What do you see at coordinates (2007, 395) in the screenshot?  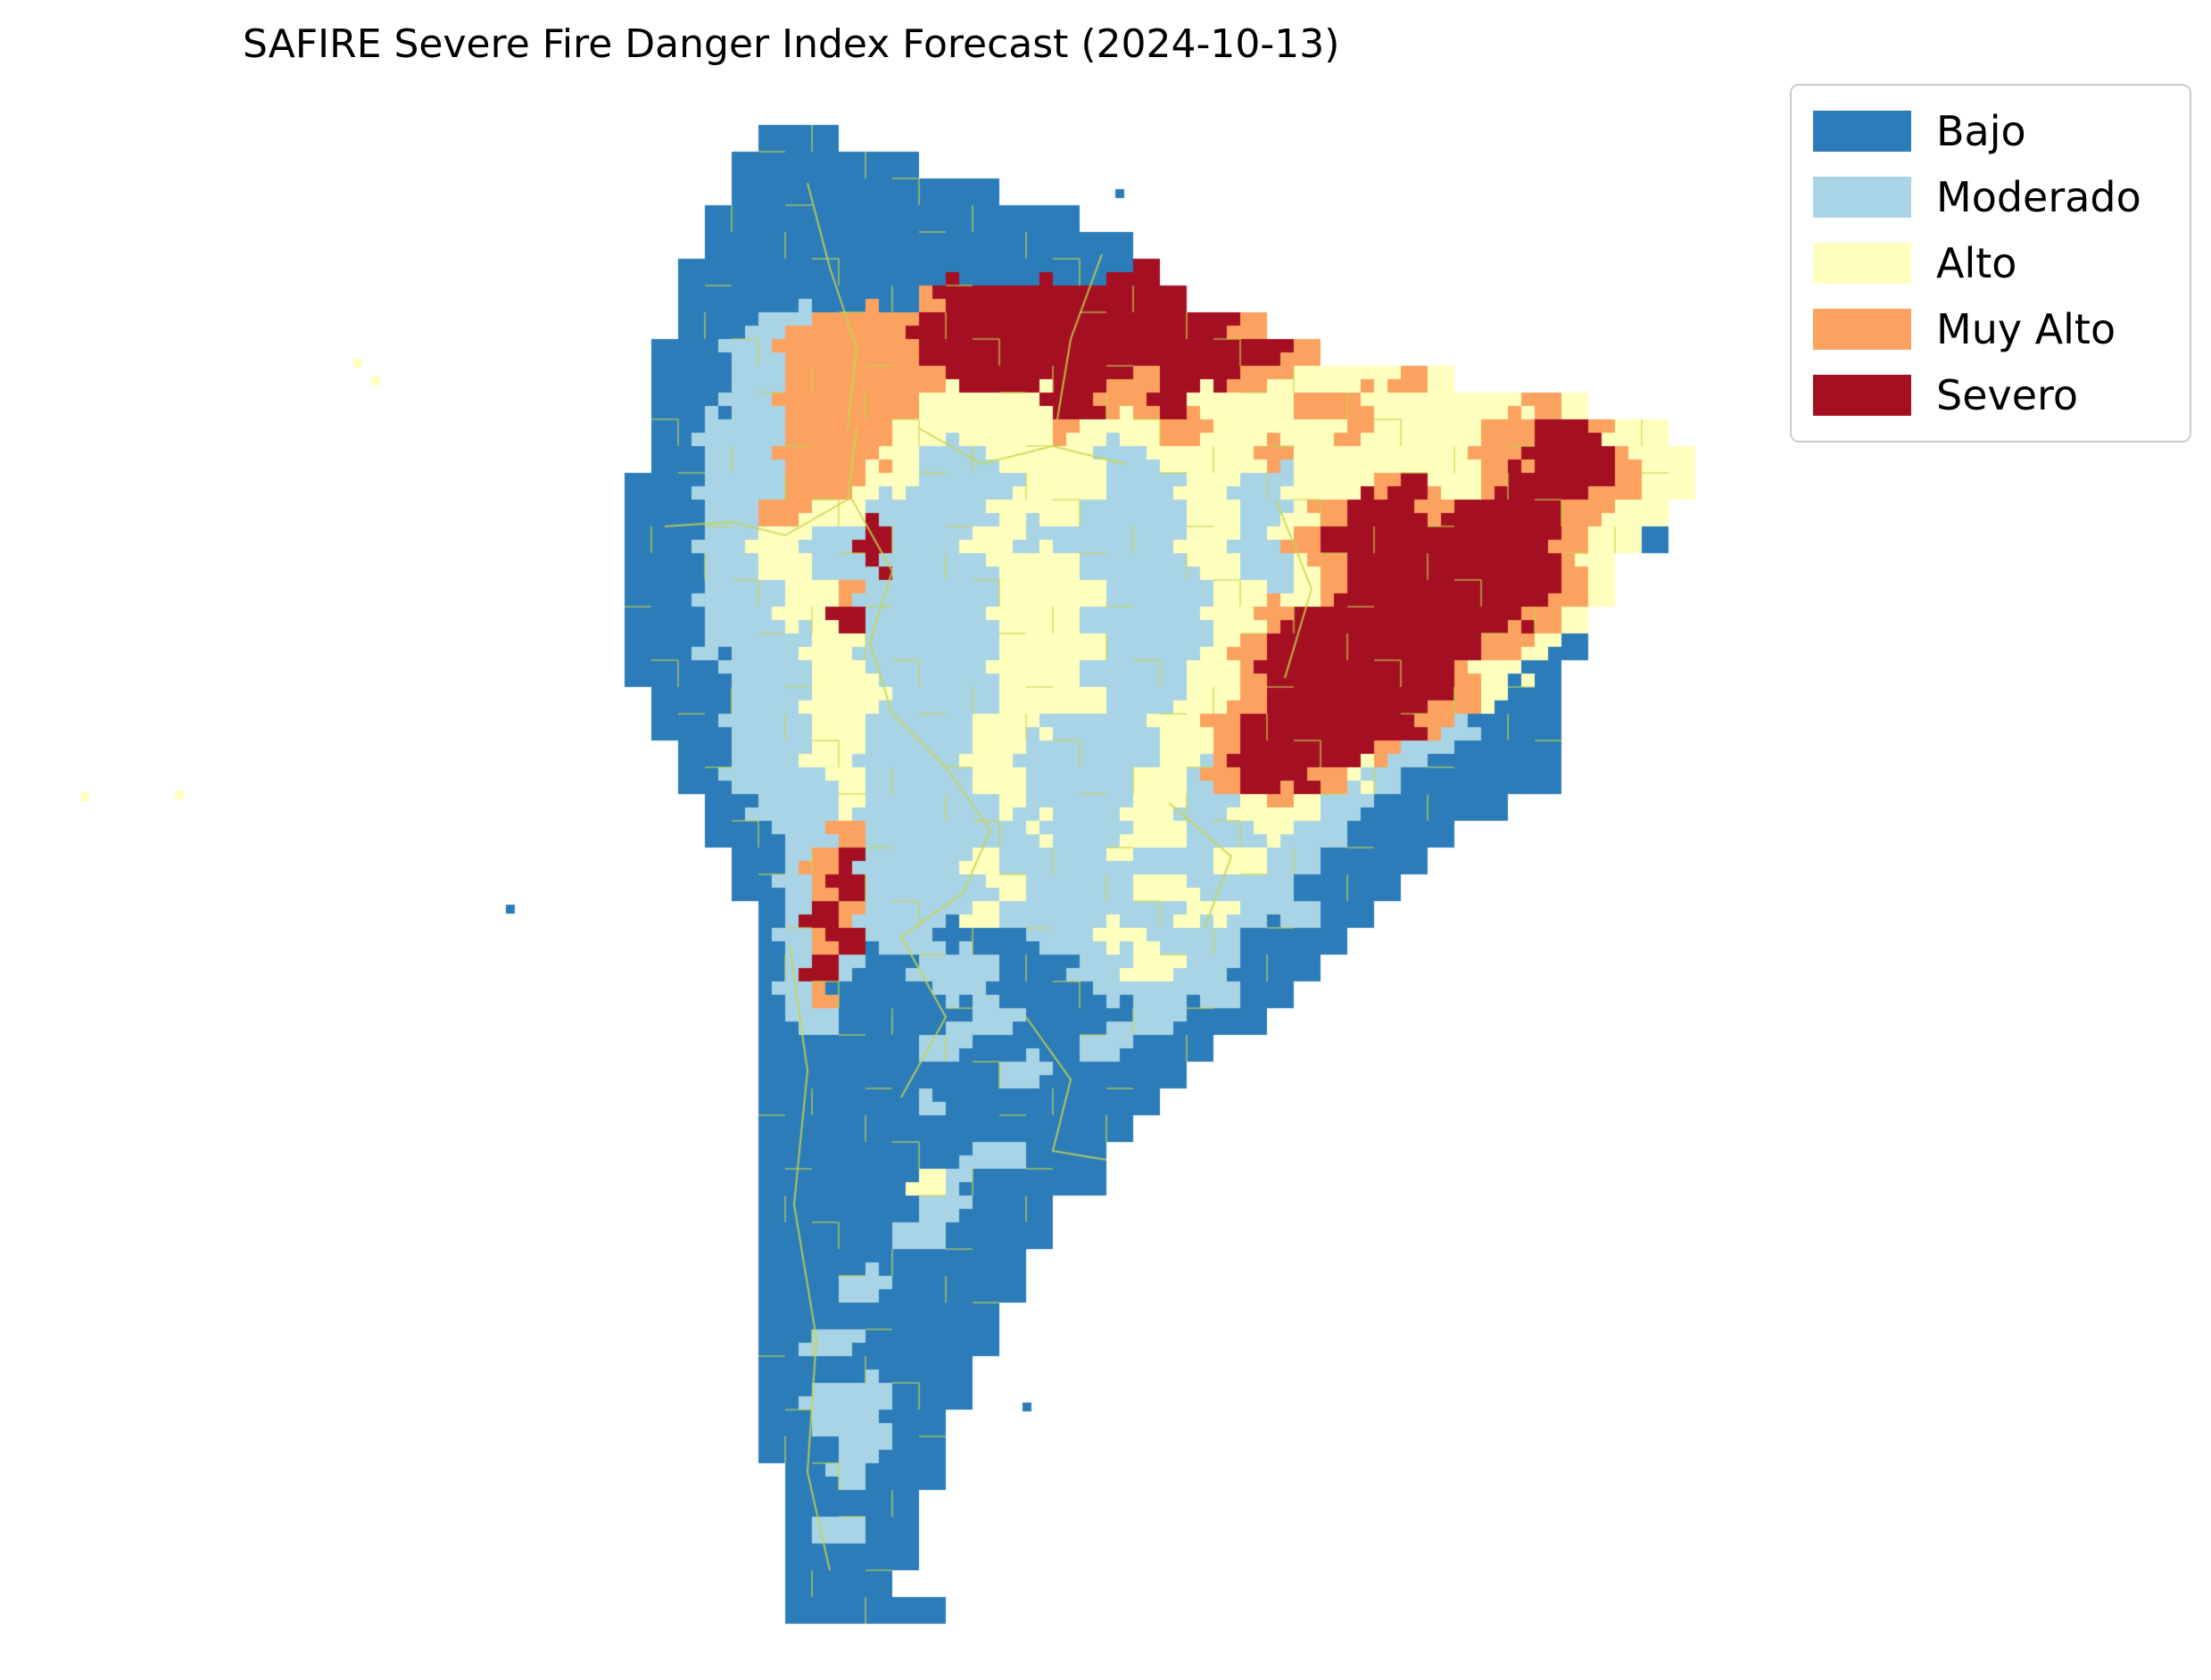 I see `legend-label: Severo` at bounding box center [2007, 395].